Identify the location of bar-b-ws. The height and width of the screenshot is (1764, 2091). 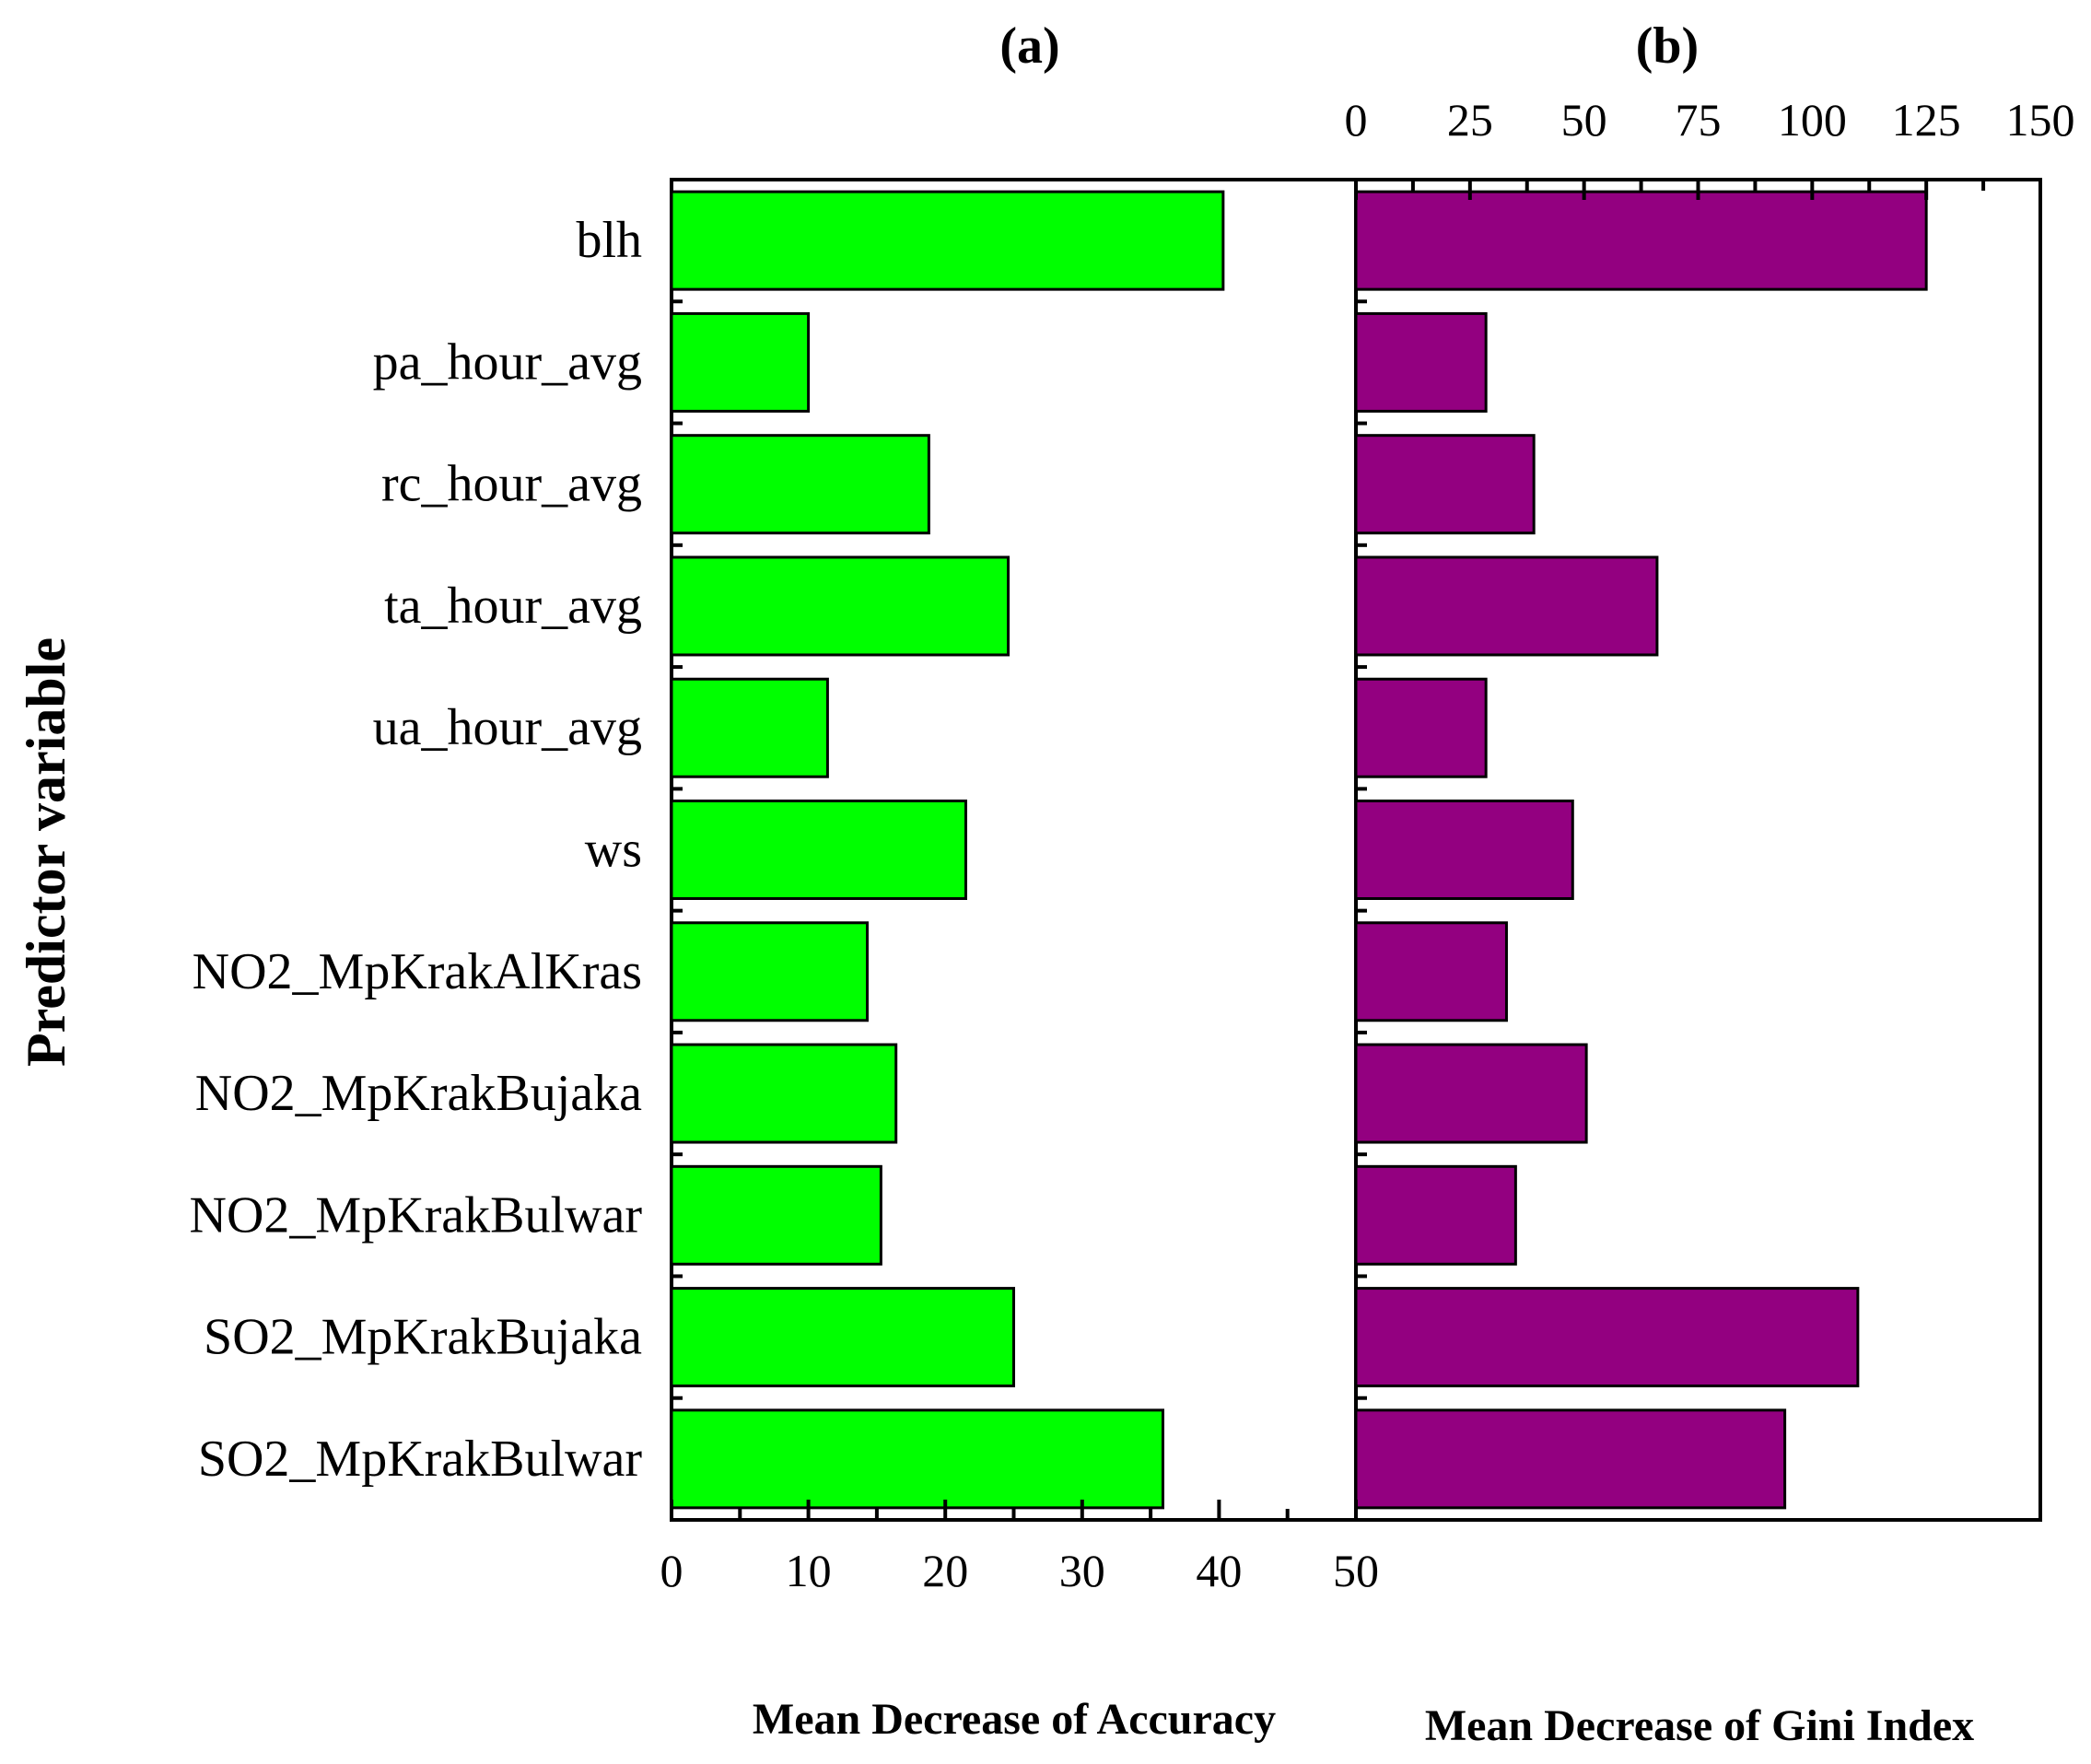
(1464, 850).